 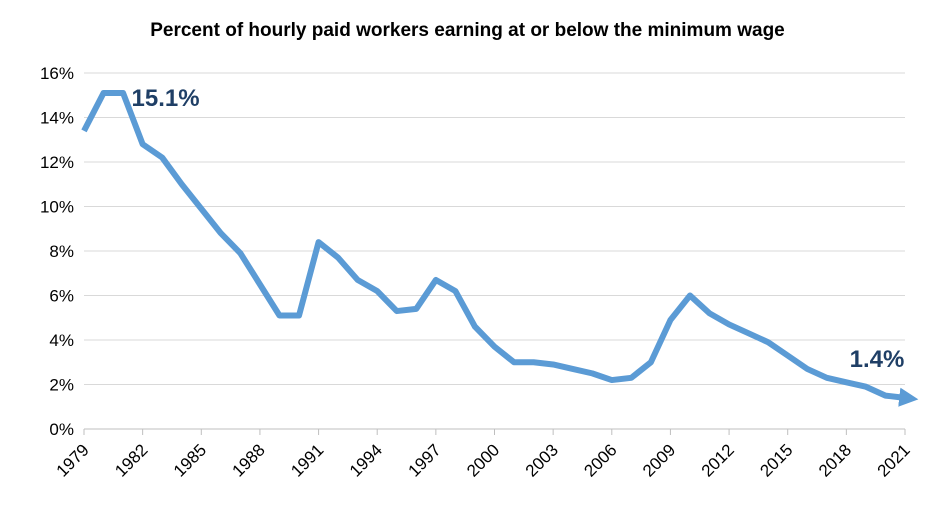 I want to click on x-tick-label: 1991, so click(x=307, y=460).